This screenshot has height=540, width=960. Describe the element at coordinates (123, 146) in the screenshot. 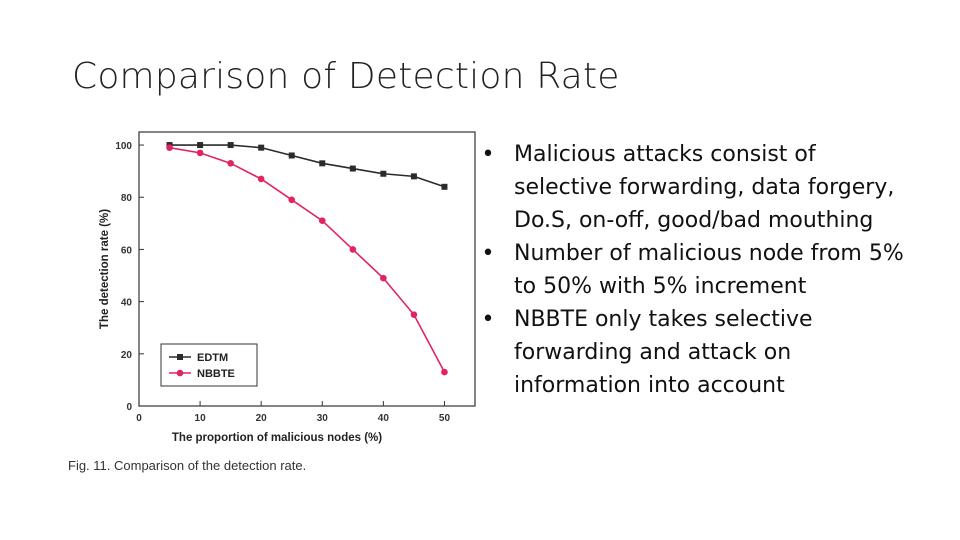

I see `y-tick-label: 100` at that location.